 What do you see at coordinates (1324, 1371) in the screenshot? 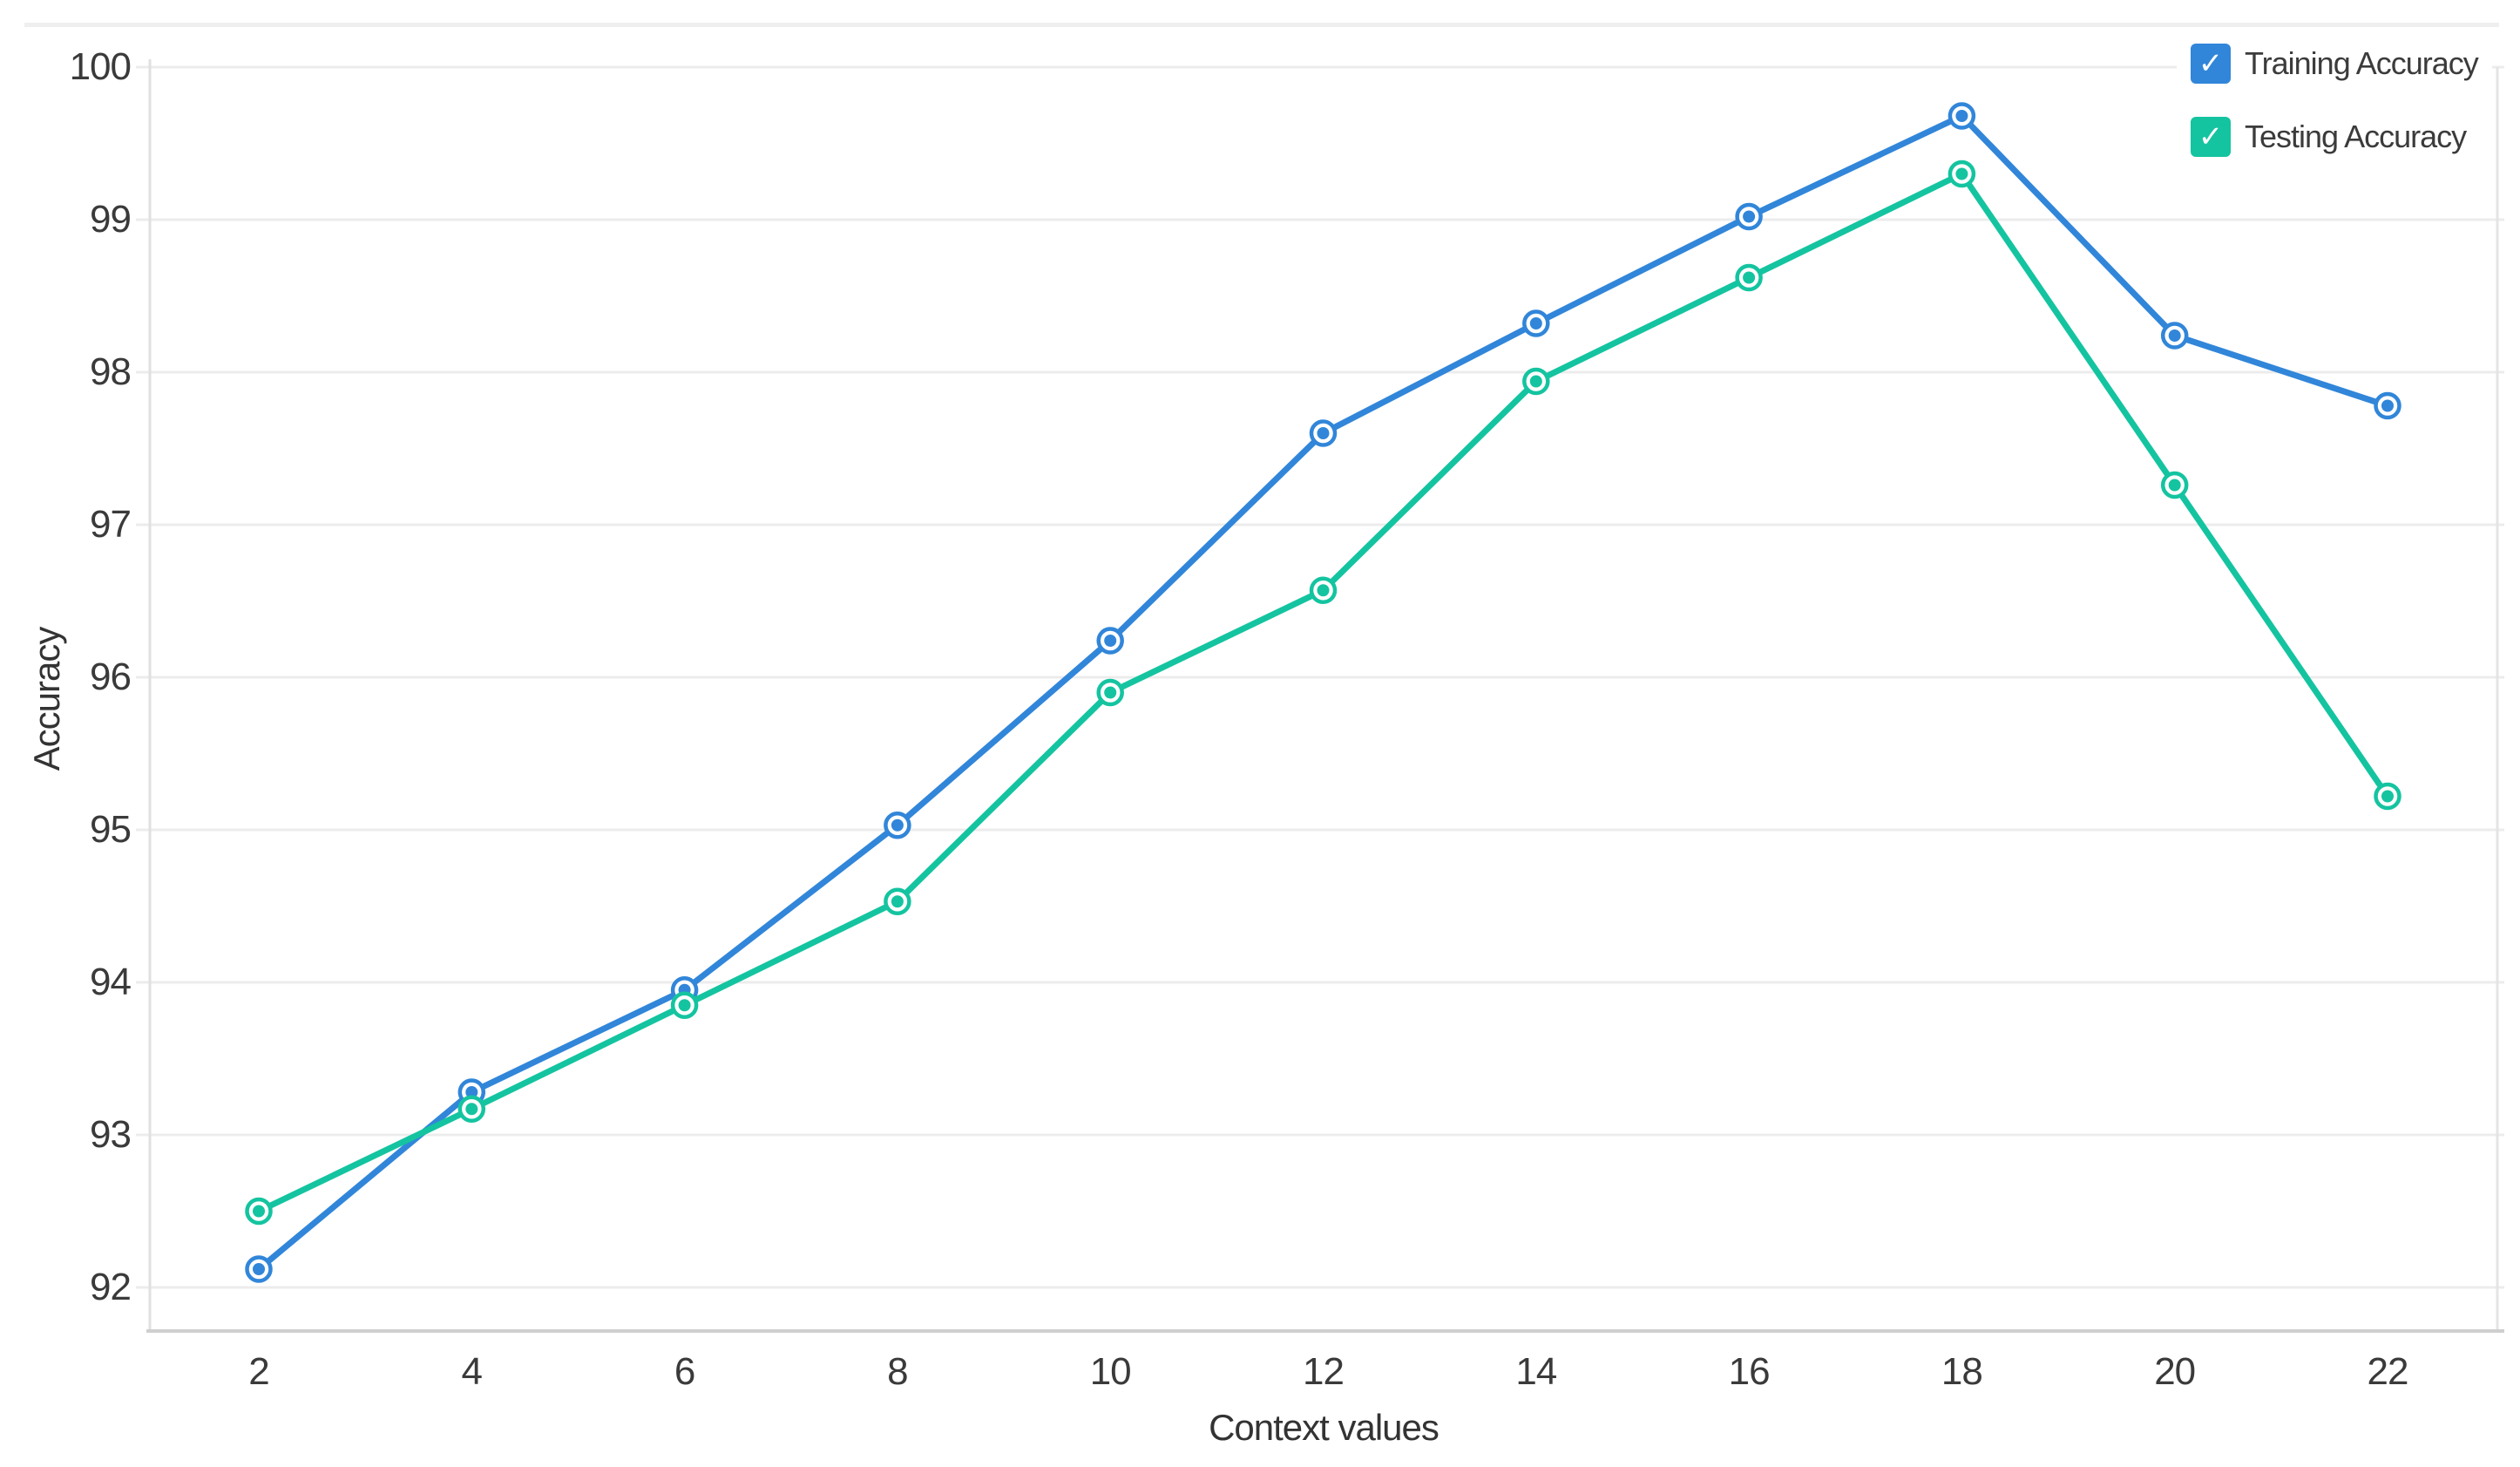
I see `x-tick-label: 12` at bounding box center [1324, 1371].